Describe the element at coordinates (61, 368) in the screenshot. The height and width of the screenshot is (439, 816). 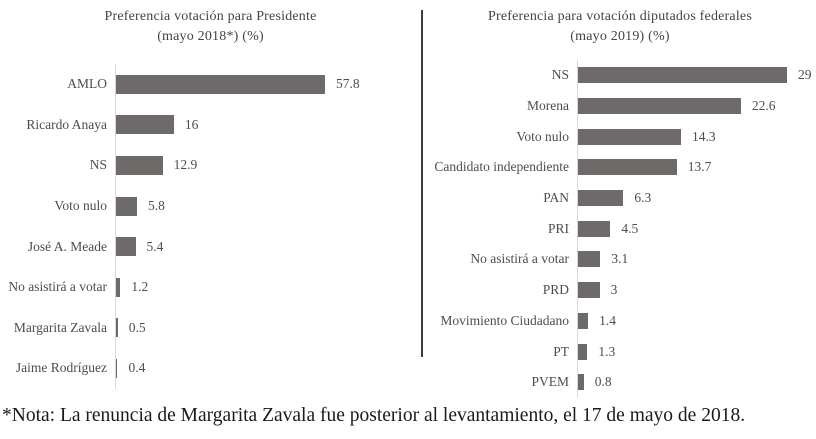
I see `category-label: Jaime Rodríguez` at that location.